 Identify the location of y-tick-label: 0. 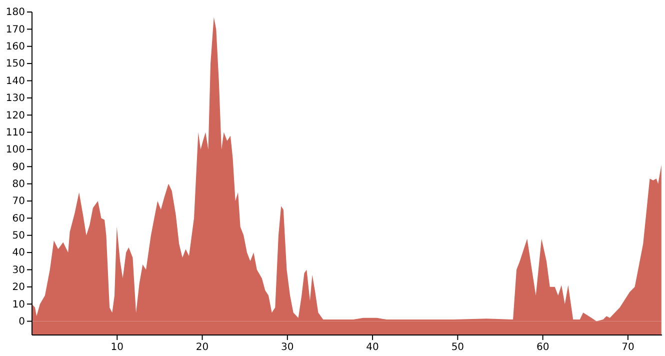
(21, 322).